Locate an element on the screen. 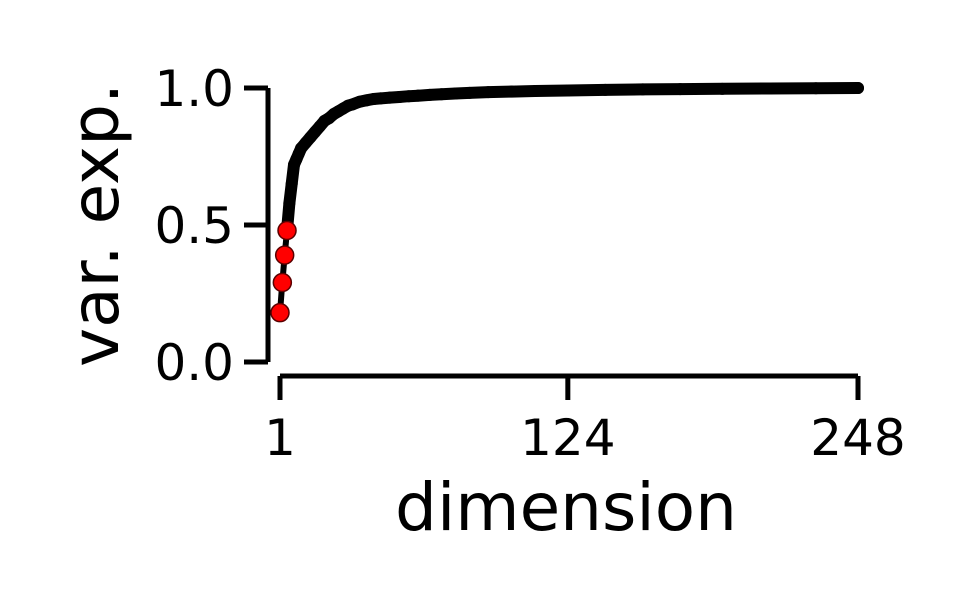 This screenshot has width=971, height=607. red-series-line is located at coordinates (283, 271).